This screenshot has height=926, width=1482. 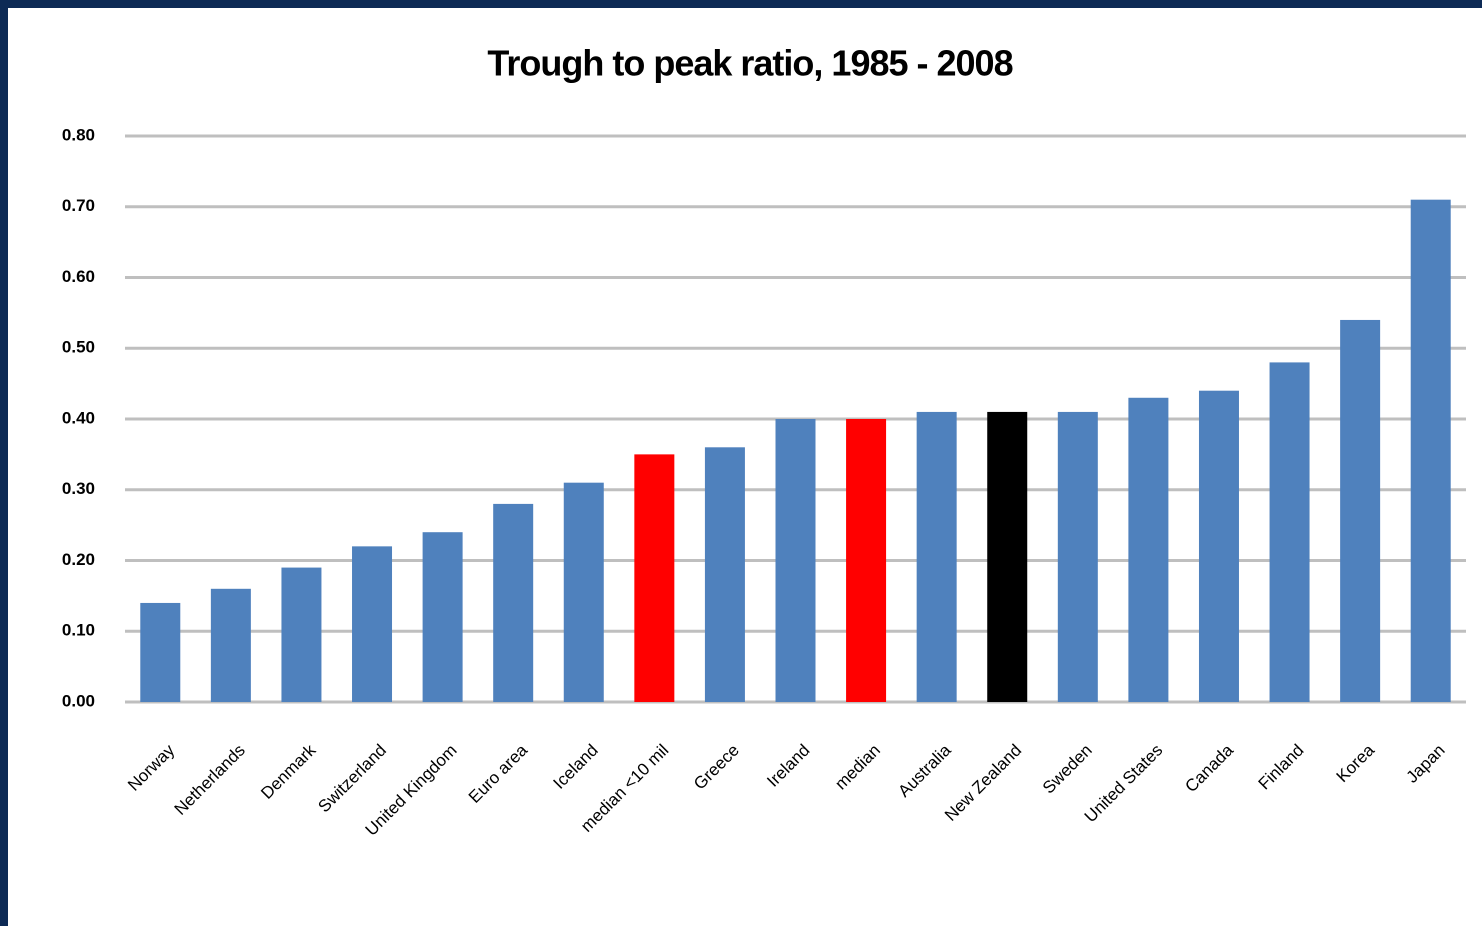 I want to click on y-tick-label: 0.40, so click(x=78, y=417).